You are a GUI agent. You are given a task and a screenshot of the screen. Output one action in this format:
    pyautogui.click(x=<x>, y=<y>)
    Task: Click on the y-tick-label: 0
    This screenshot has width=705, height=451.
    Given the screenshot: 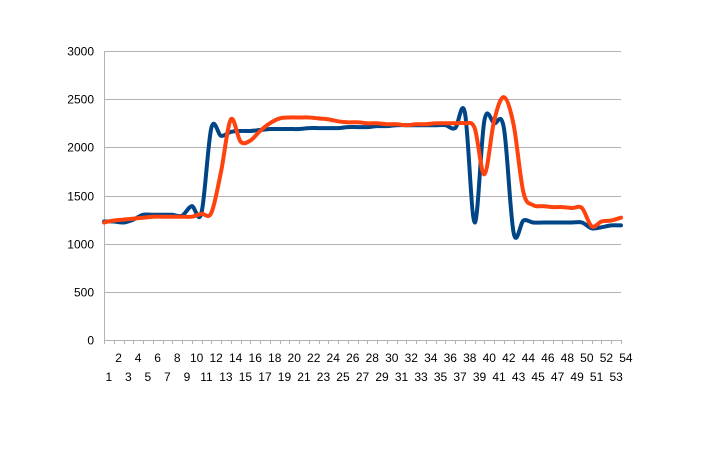 What is the action you would take?
    pyautogui.click(x=90, y=341)
    